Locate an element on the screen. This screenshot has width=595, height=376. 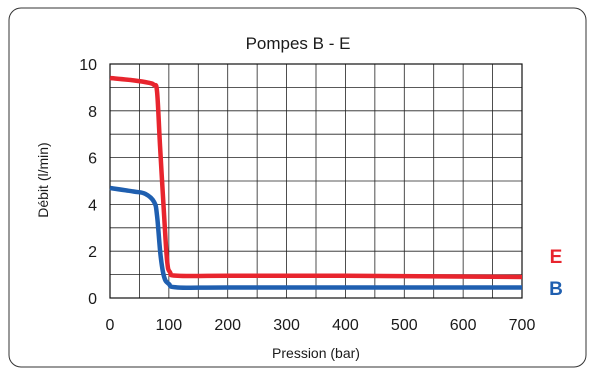
x-tick-label: 300 is located at coordinates (286, 325).